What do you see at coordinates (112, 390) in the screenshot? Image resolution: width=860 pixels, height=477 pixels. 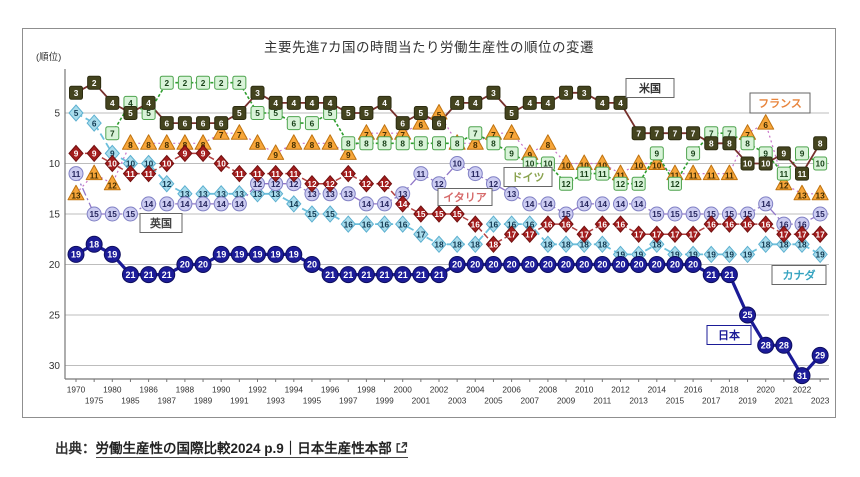 I see `x-tick-label: 1980` at bounding box center [112, 390].